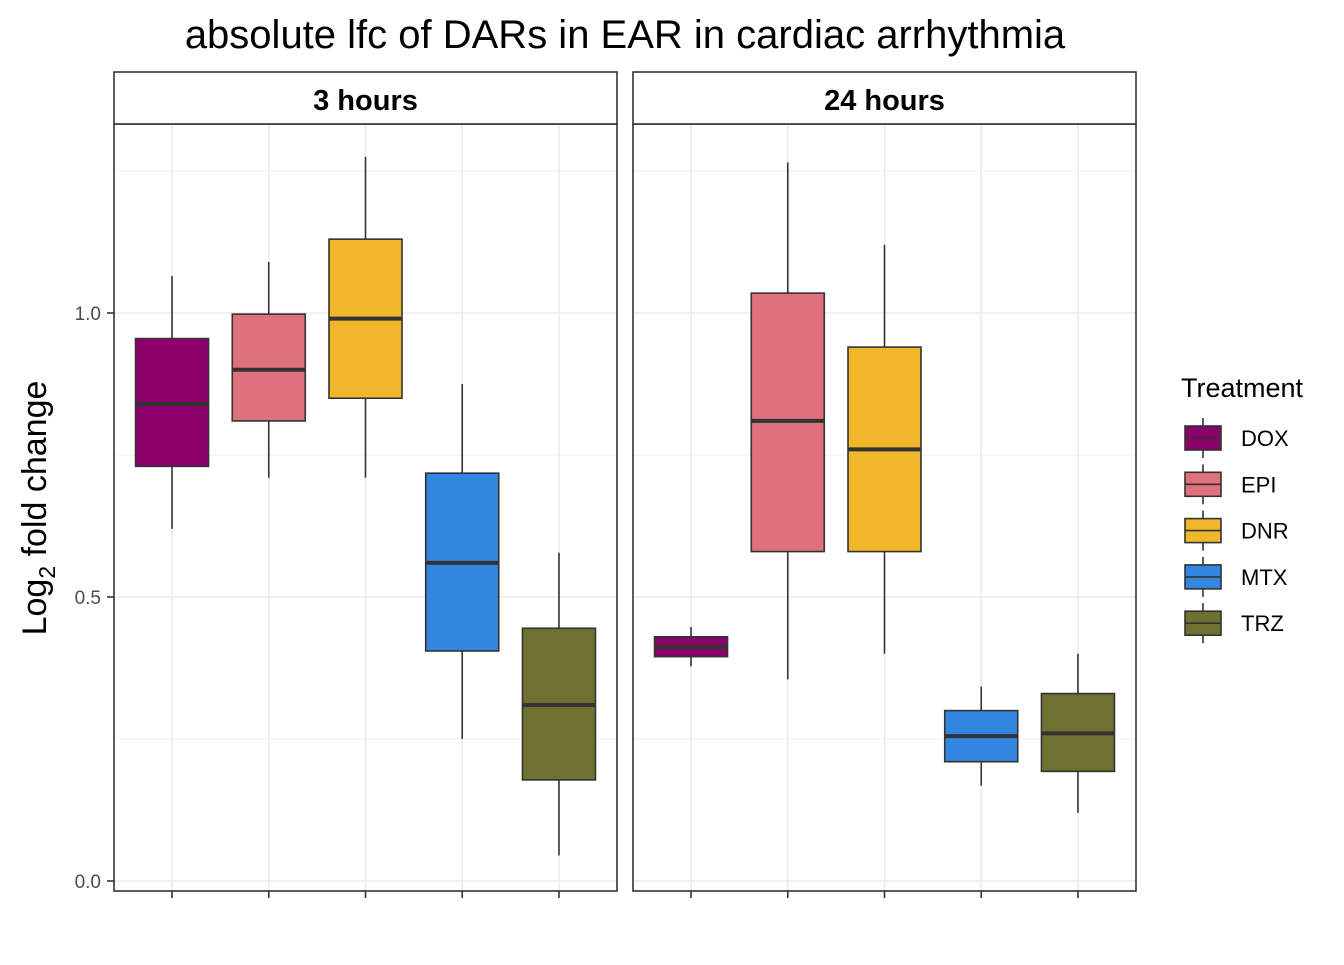 This screenshot has height=965, width=1344. I want to click on legend-item-epi: EPI, so click(1230, 484).